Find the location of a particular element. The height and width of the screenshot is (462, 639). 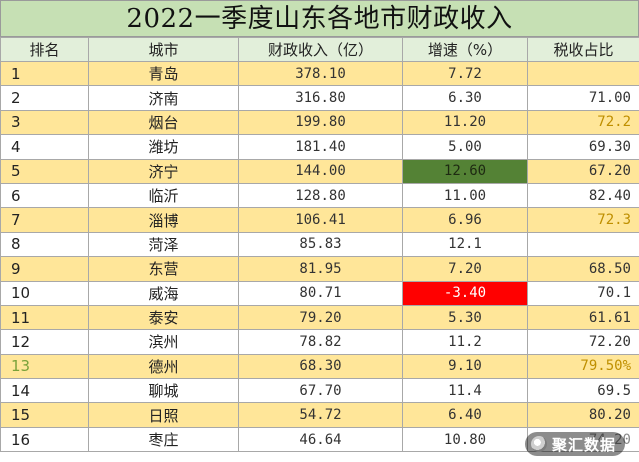

table-row: 16 枣庄 46.64 10.80 74.20 is located at coordinates (319, 439).